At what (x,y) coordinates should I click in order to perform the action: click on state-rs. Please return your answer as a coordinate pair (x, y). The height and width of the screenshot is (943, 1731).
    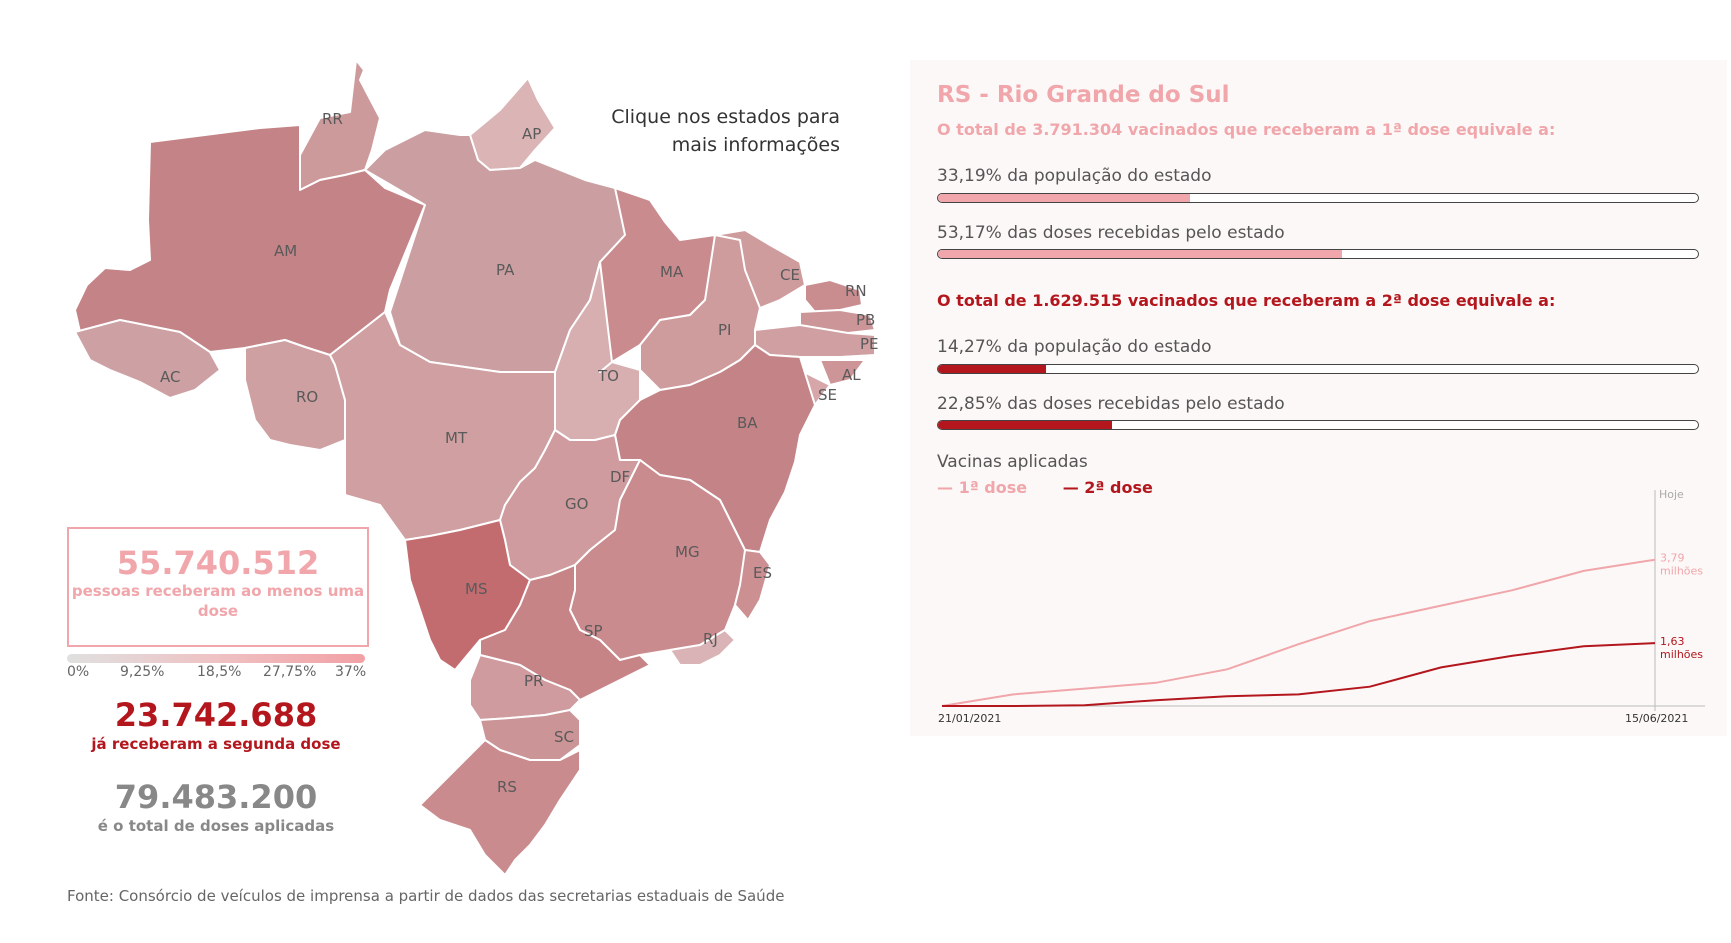
    Looking at the image, I should click on (500, 807).